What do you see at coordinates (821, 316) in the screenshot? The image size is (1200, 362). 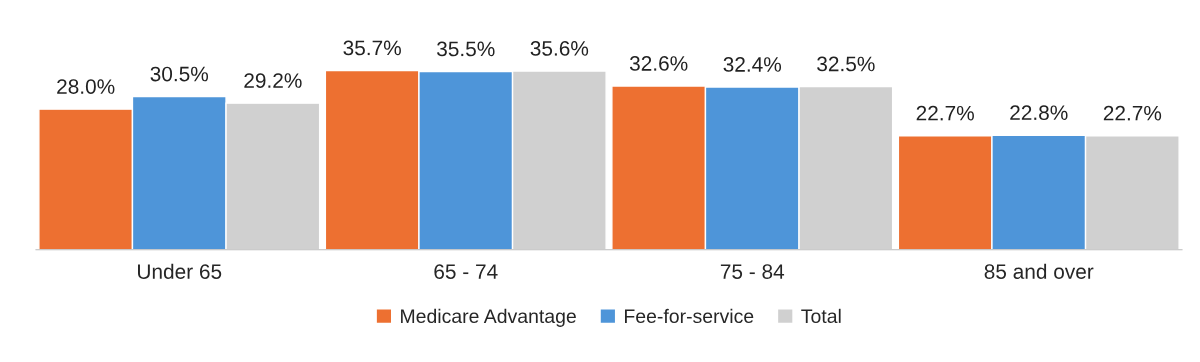 I see `legend-label: Total` at bounding box center [821, 316].